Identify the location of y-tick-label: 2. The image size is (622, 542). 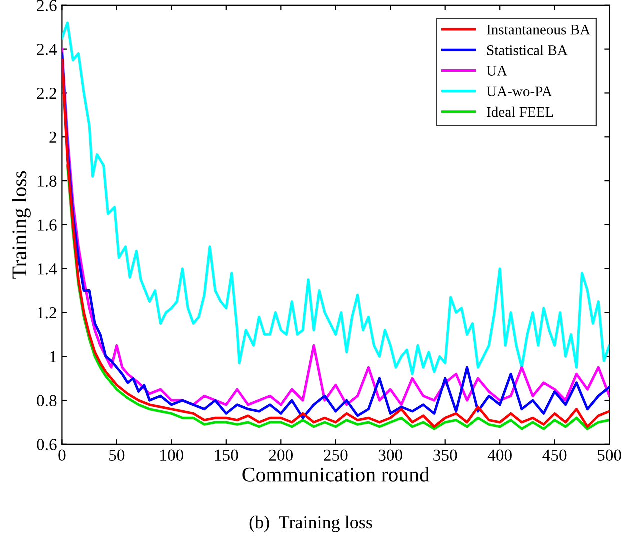
(53, 137).